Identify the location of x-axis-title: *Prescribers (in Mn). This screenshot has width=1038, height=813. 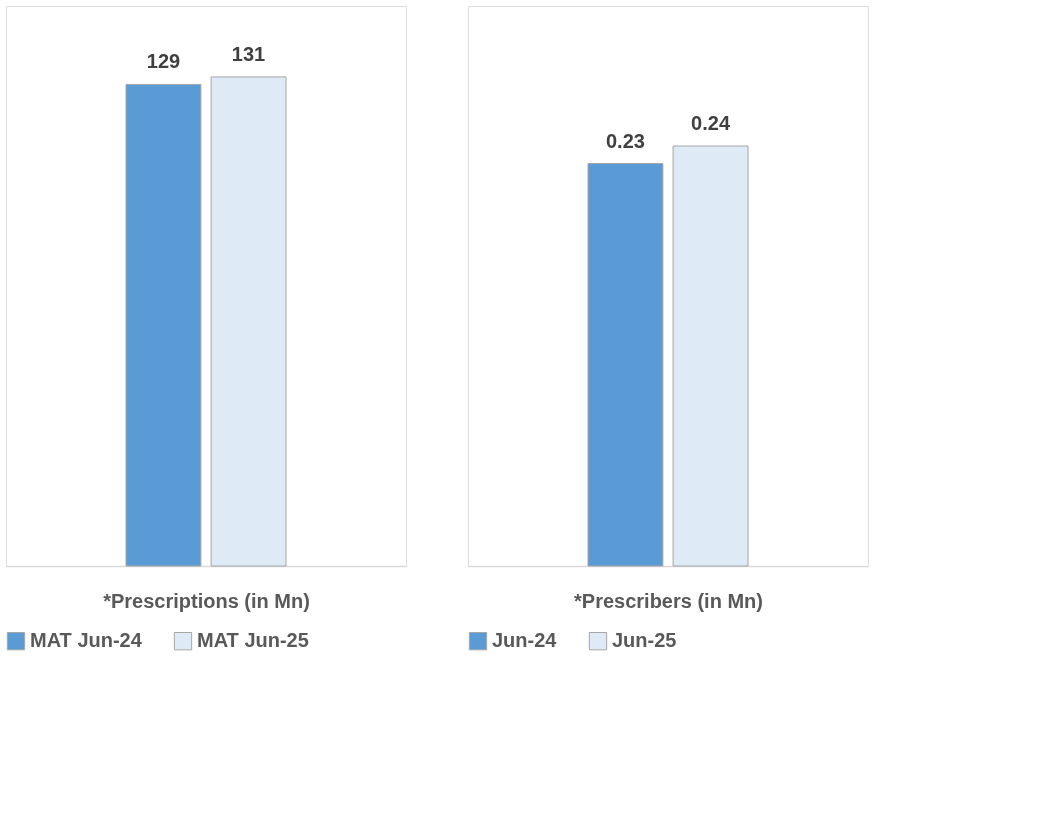
(668, 600).